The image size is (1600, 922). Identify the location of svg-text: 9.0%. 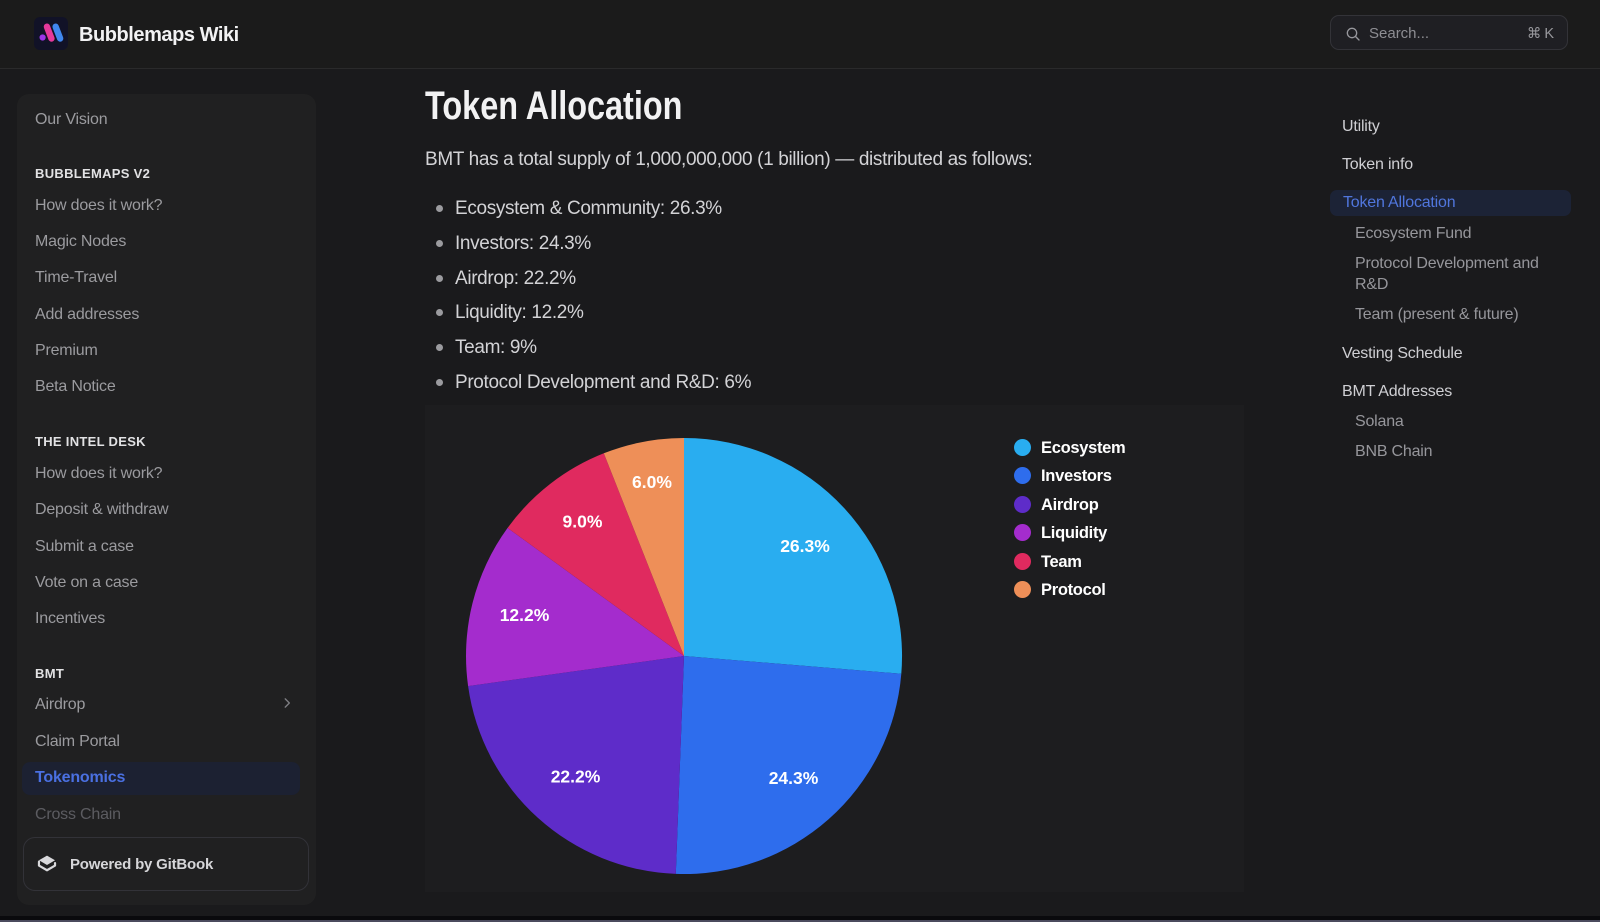
(583, 522).